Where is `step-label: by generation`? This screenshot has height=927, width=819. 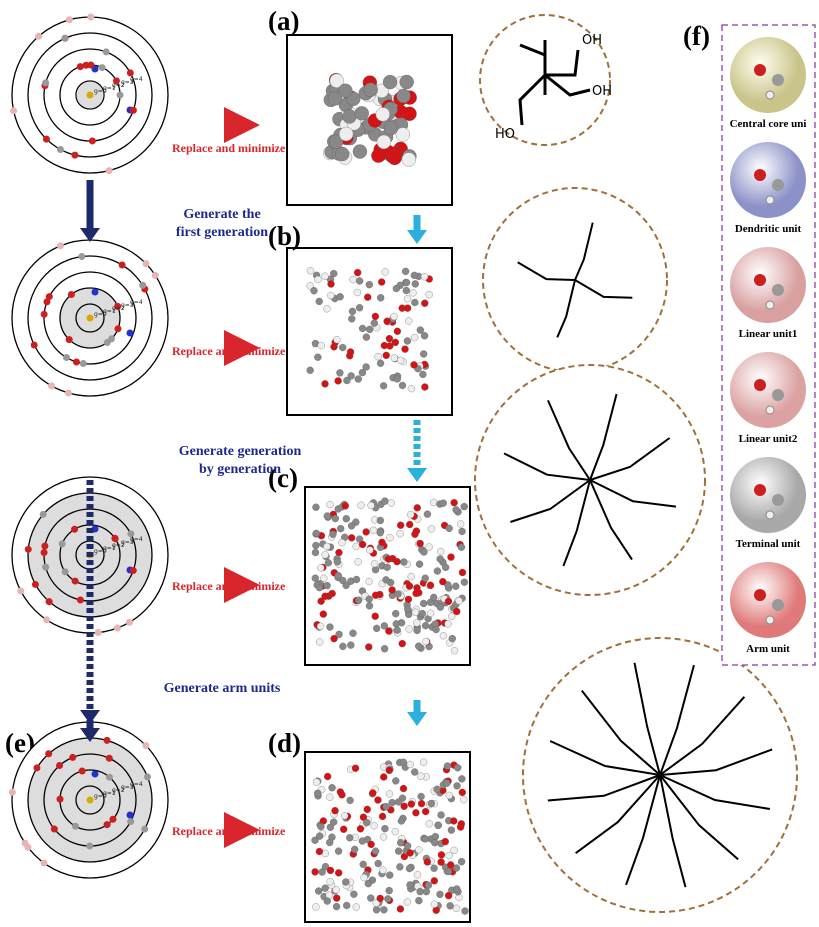
step-label: by generation is located at coordinates (240, 469).